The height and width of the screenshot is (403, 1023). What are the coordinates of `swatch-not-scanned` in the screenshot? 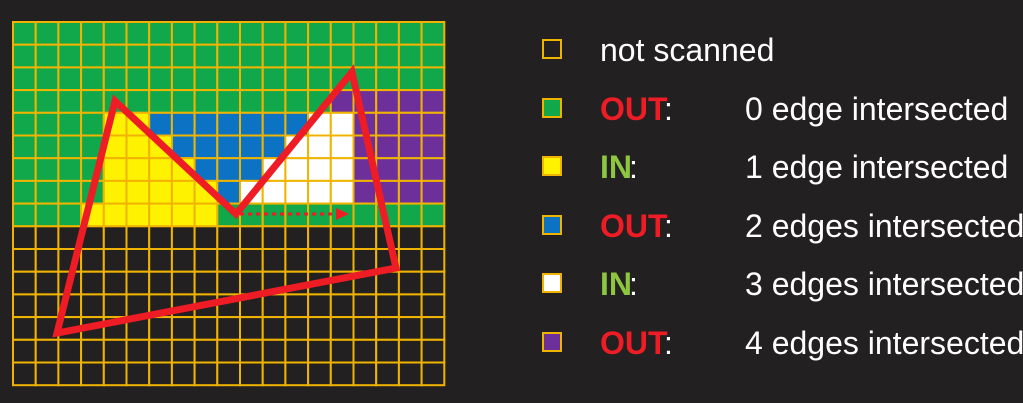 It's located at (552, 49).